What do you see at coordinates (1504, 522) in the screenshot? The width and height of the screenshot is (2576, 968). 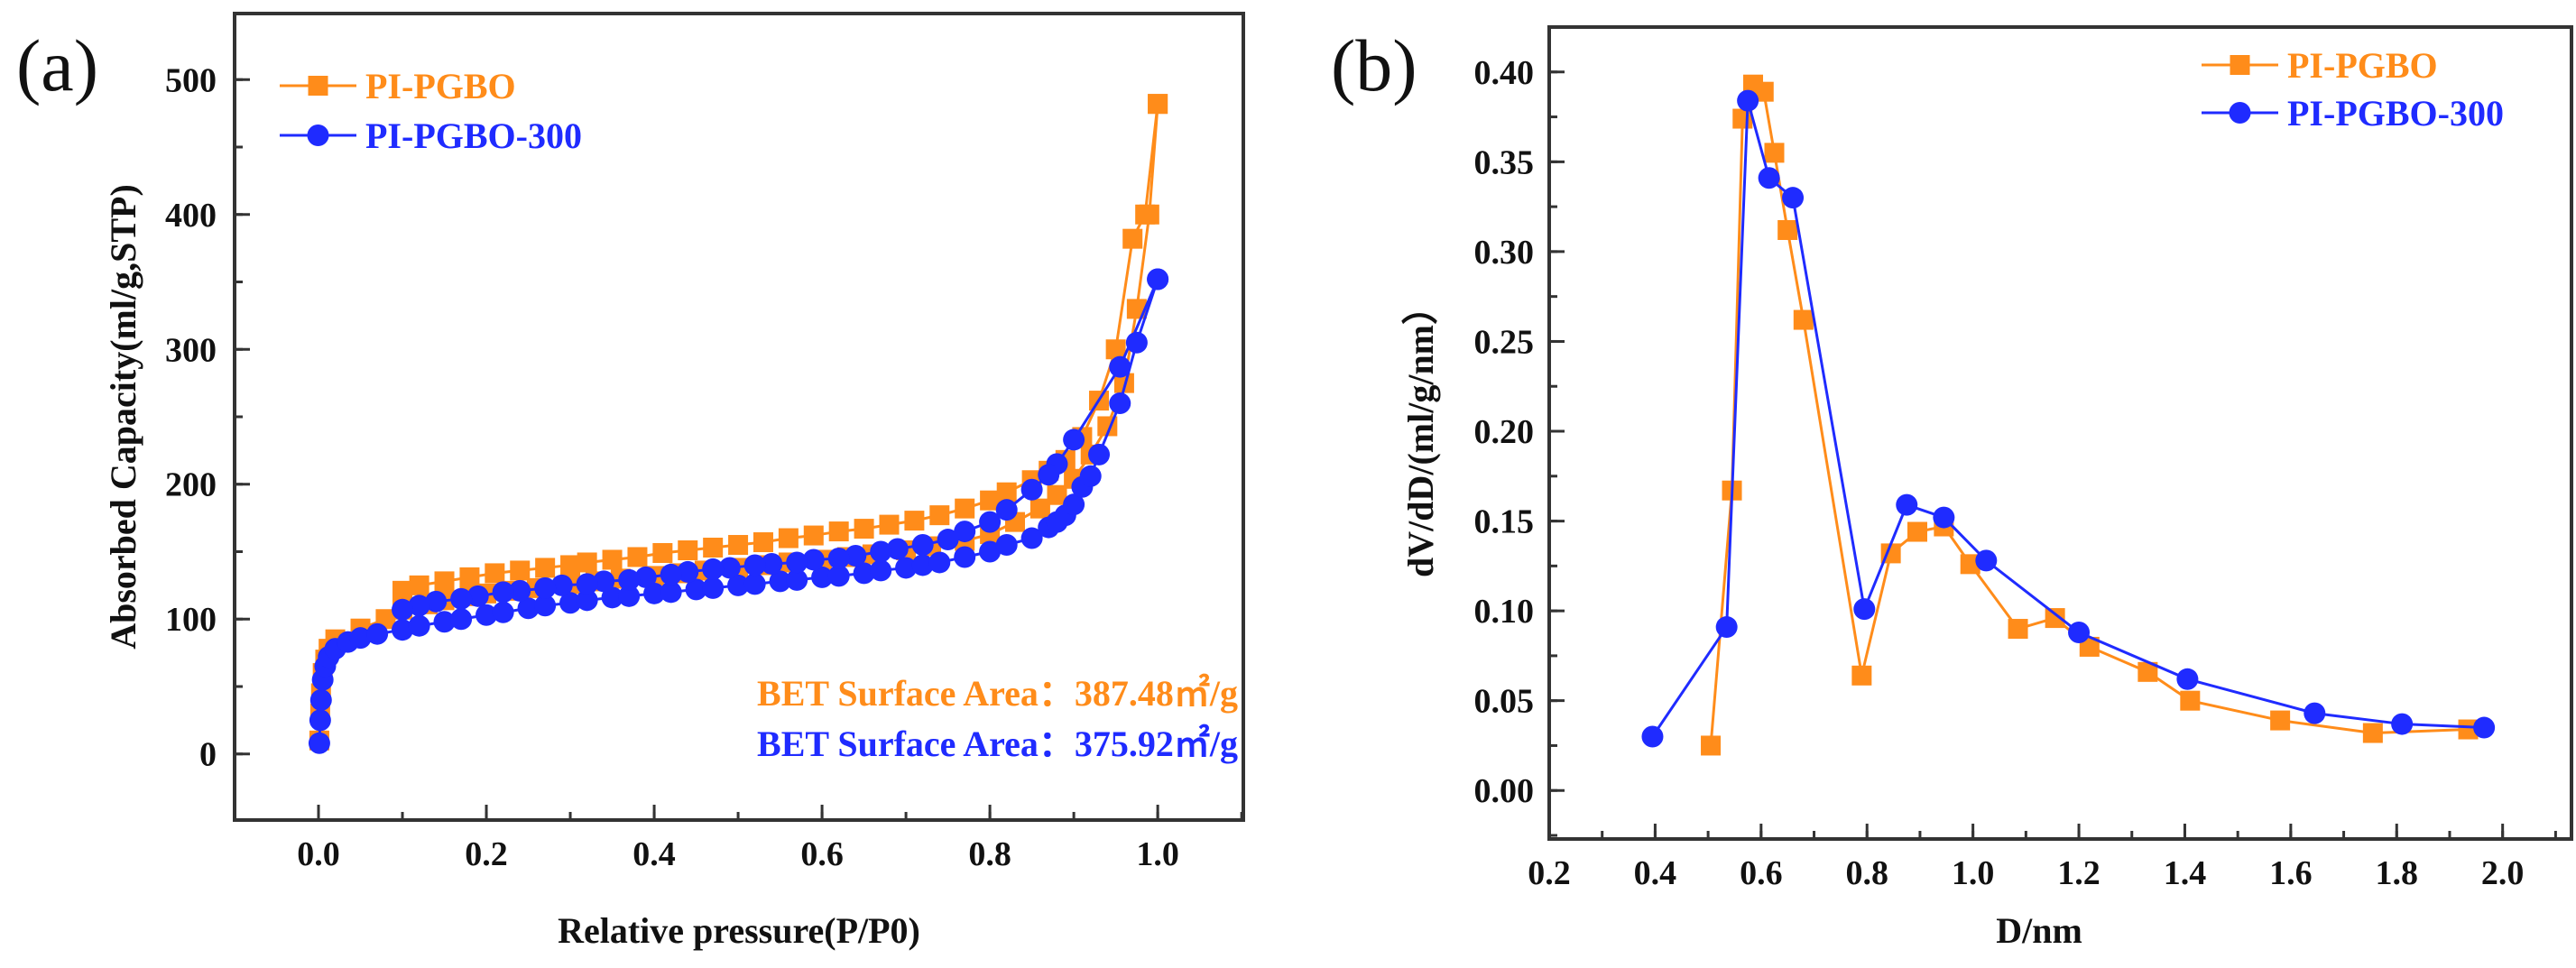 I see `y-tick-label: 0.15` at bounding box center [1504, 522].